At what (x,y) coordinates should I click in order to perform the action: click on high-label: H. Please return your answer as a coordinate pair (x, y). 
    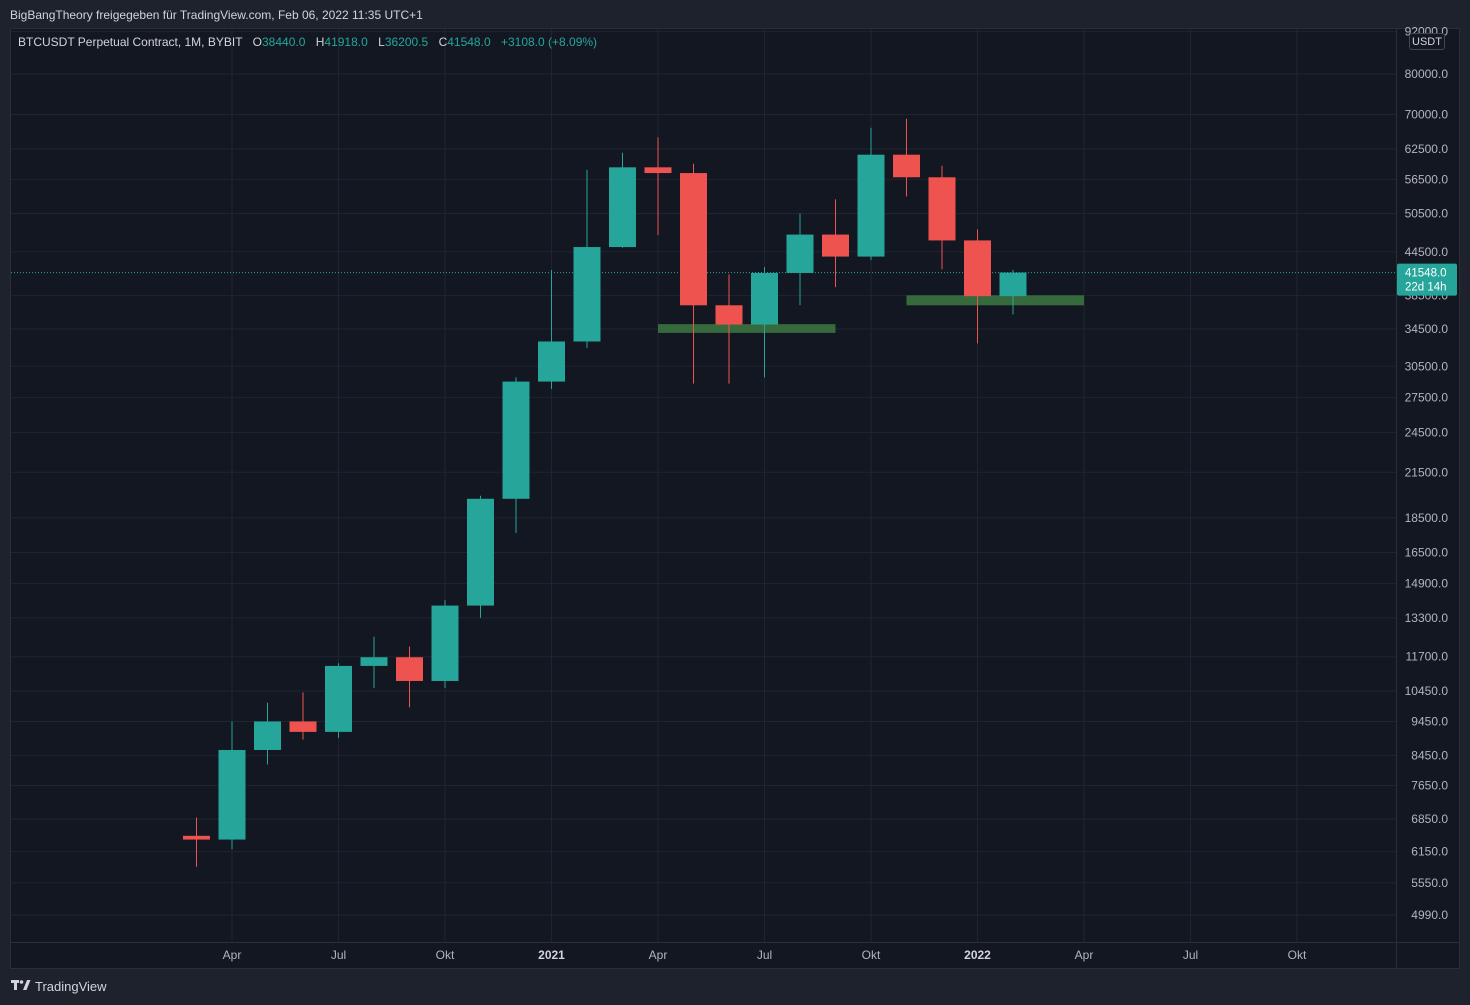
    Looking at the image, I should click on (320, 42).